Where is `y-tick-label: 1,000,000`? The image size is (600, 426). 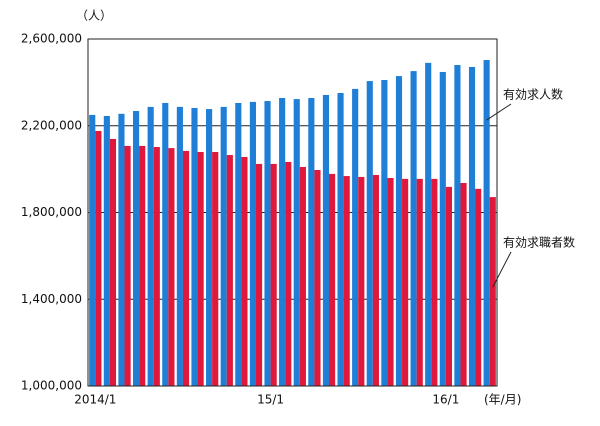 y-tick-label: 1,000,000 is located at coordinates (51, 386).